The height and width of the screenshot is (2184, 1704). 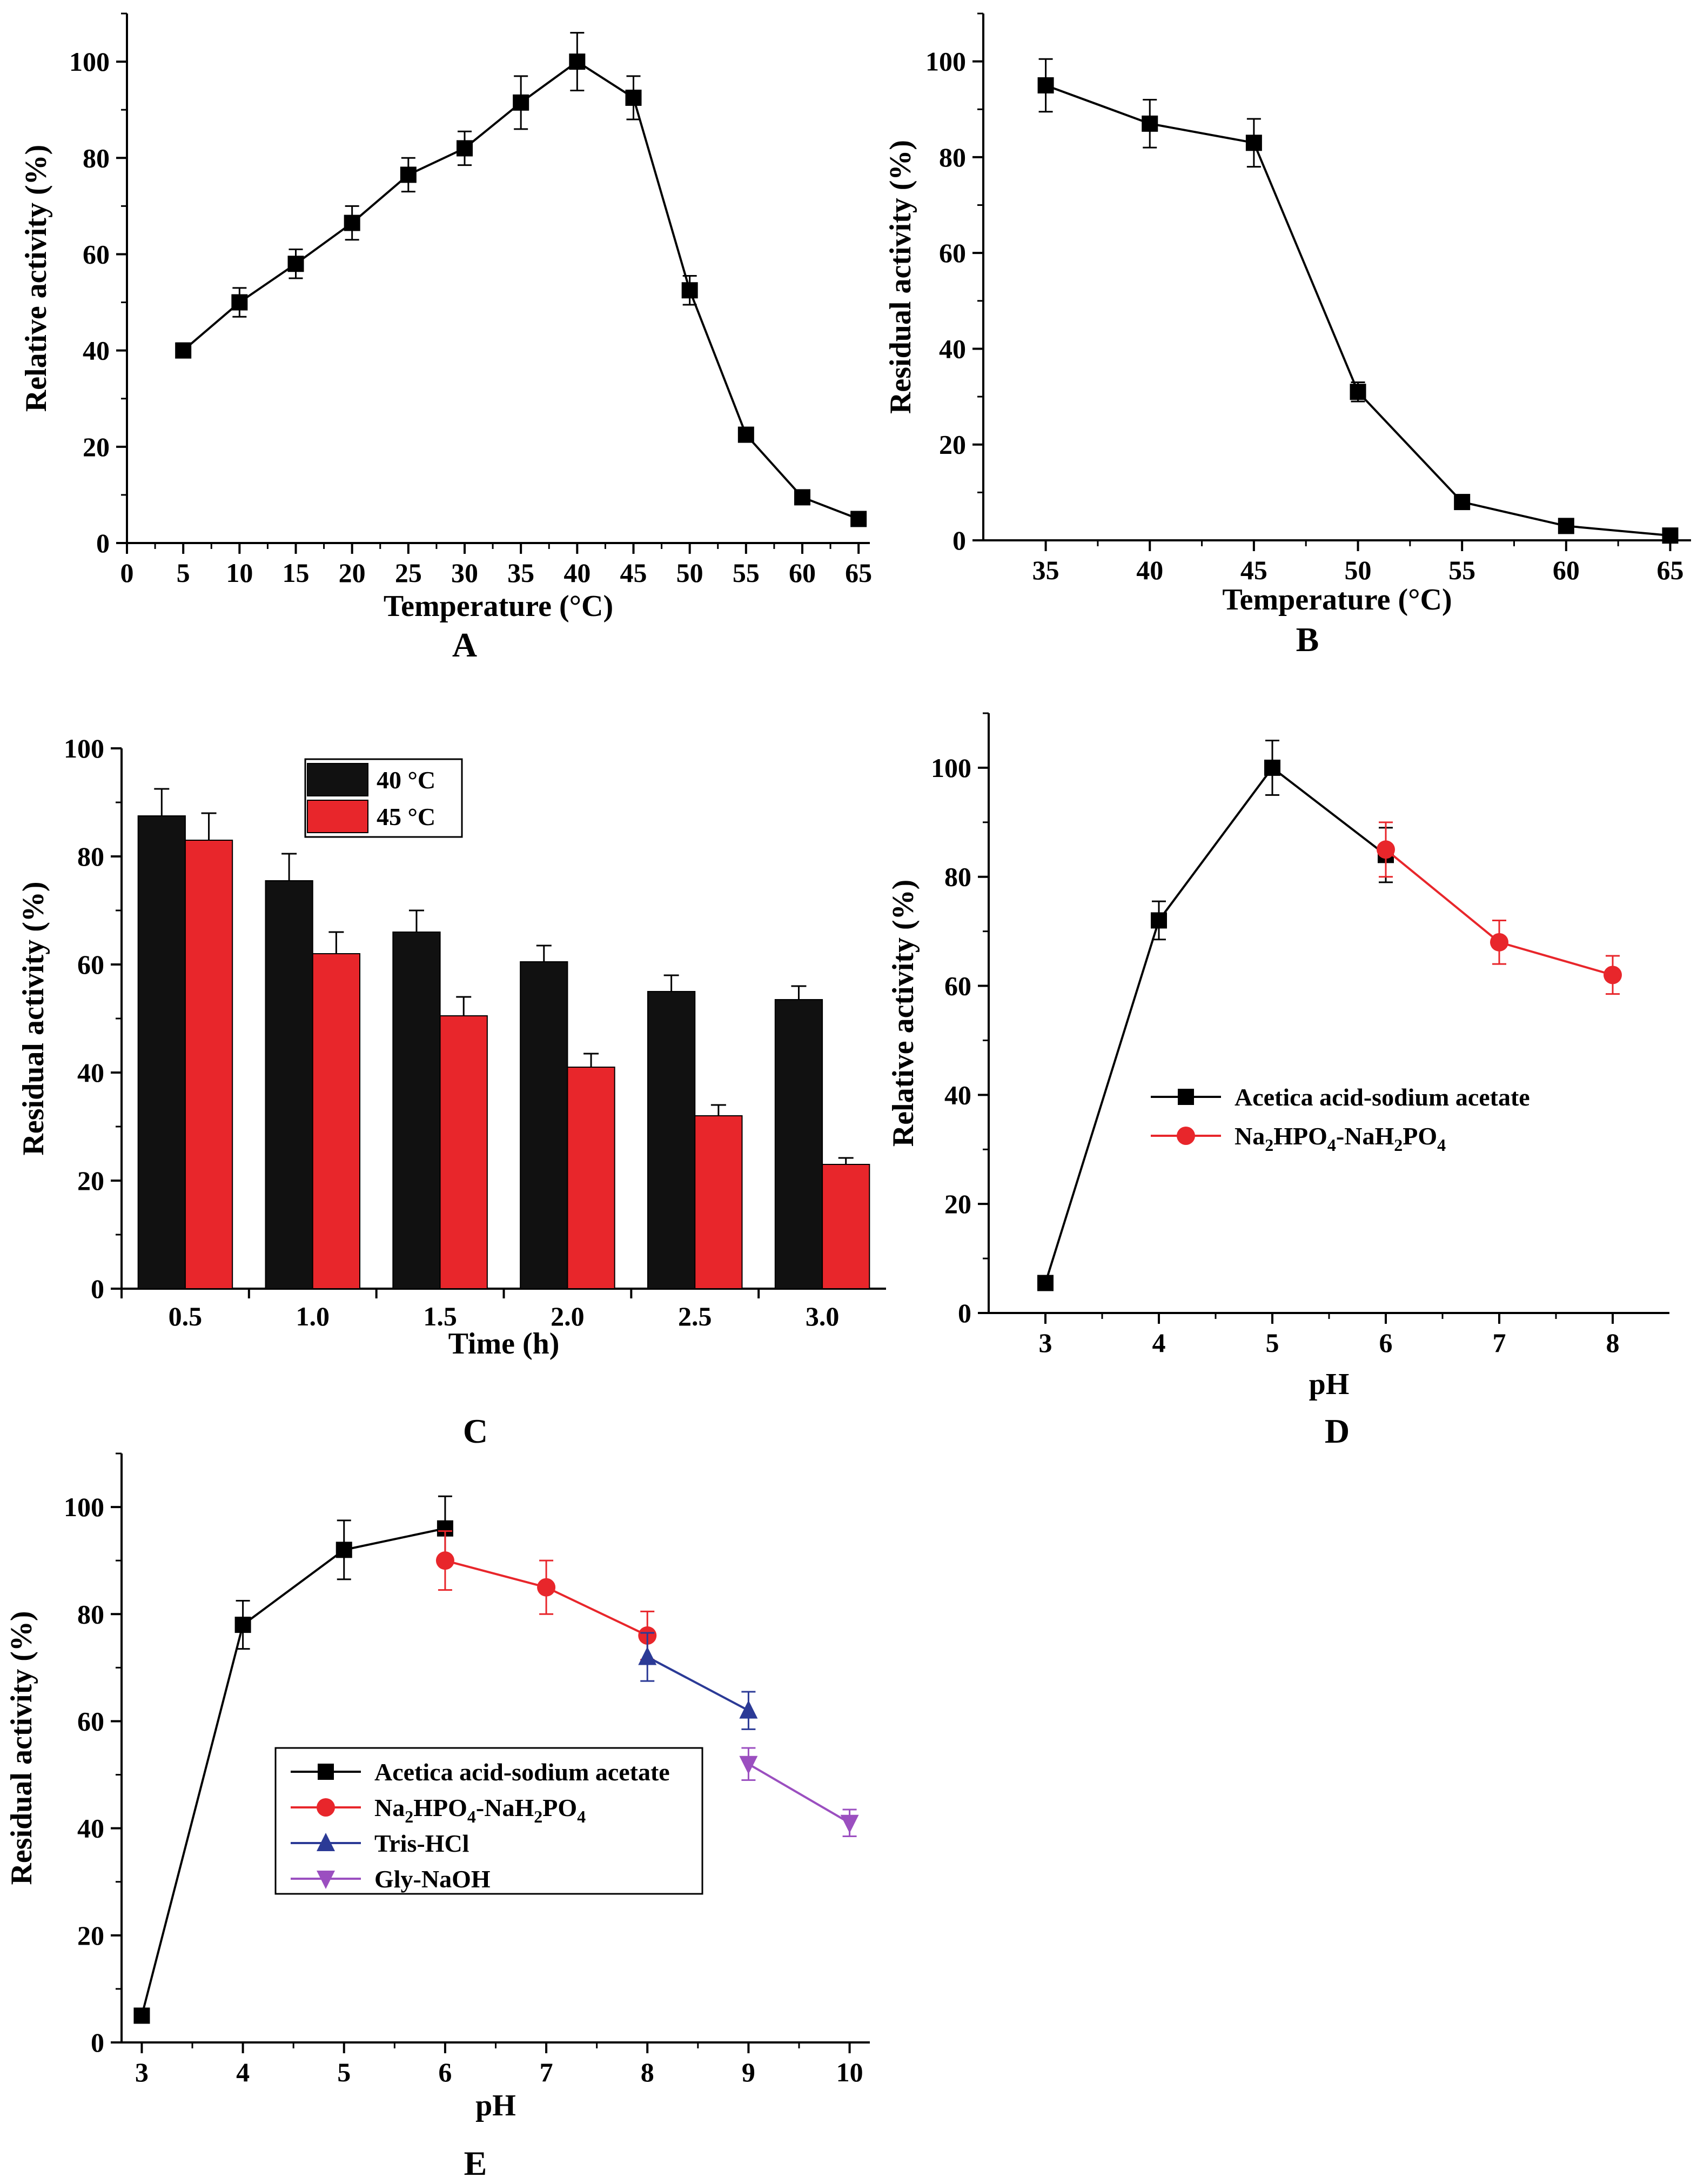 I want to click on x-tick-label: 2.5, so click(x=695, y=1316).